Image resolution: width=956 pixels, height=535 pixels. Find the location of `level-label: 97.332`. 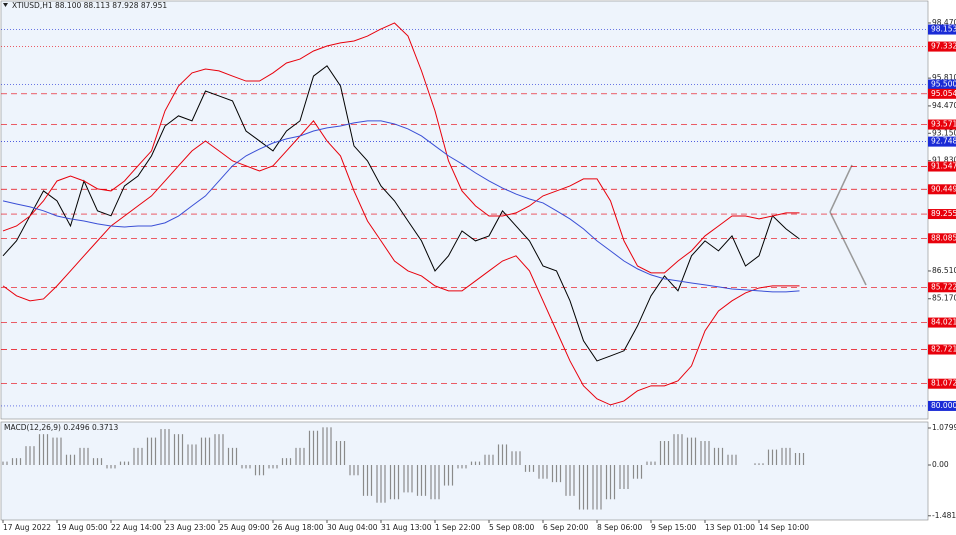

level-label: 97.332 is located at coordinates (943, 46).